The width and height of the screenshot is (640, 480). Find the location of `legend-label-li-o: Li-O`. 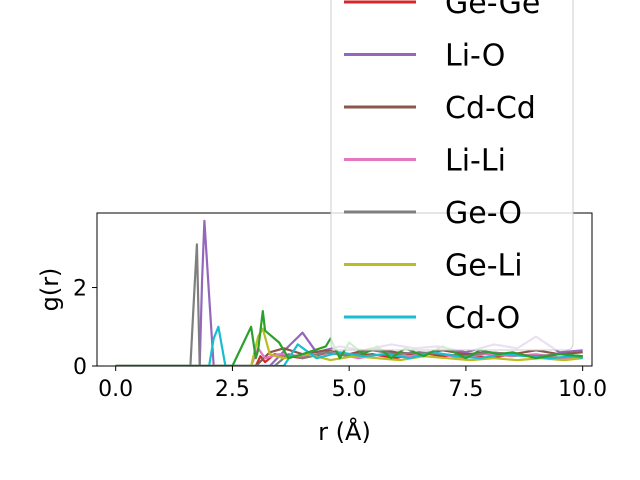

legend-label-li-o: Li-O is located at coordinates (475, 56).